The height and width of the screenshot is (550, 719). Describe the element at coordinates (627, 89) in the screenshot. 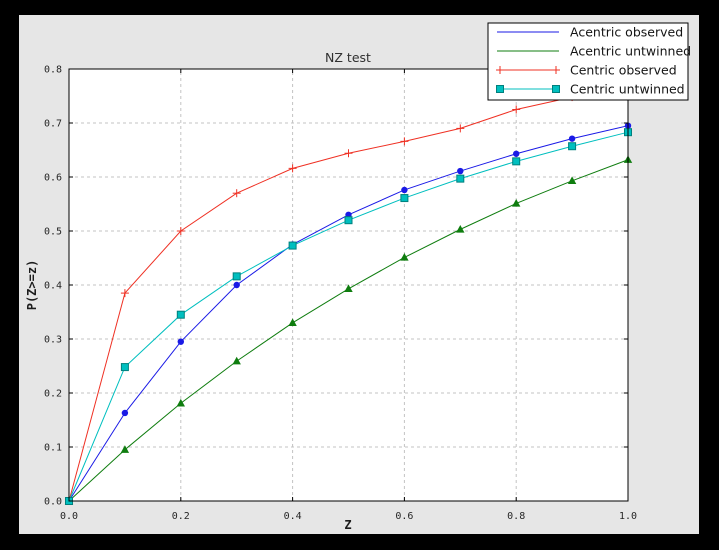

I see `legend-label: Centric untwinned` at that location.